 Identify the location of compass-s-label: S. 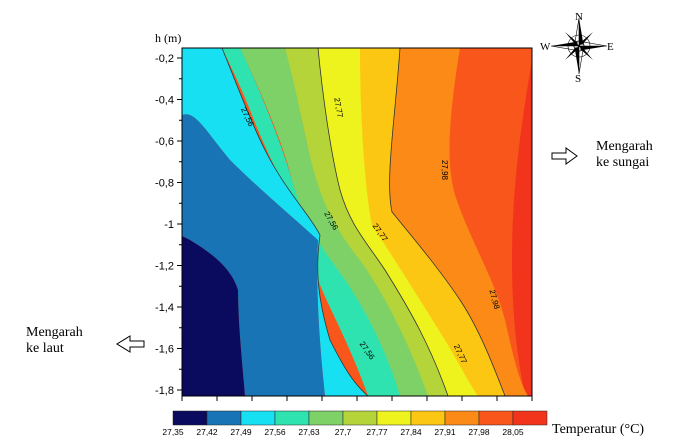
(578, 79).